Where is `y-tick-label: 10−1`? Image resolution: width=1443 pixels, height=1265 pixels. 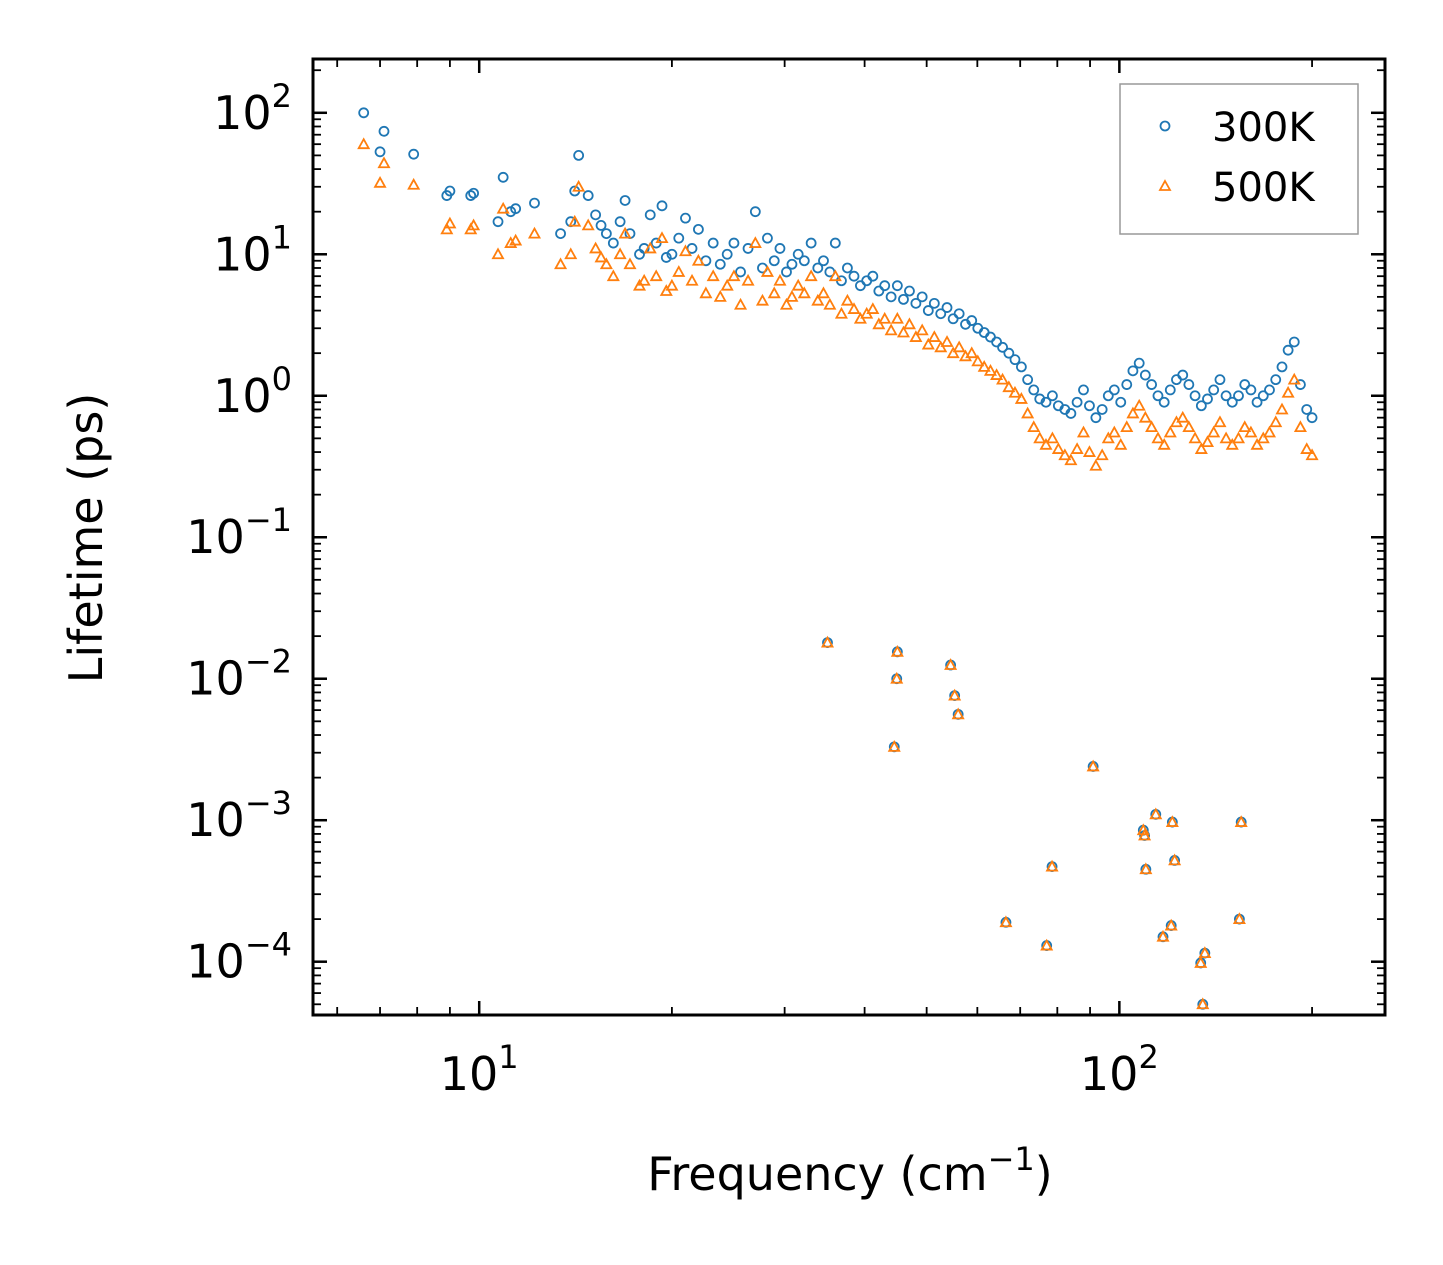
y-tick-label: 10−1 is located at coordinates (239, 532).